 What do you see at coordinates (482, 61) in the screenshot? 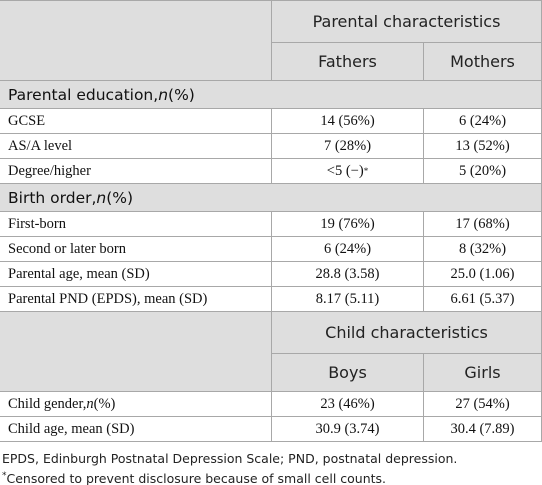
I see `header-column: Mothers` at bounding box center [482, 61].